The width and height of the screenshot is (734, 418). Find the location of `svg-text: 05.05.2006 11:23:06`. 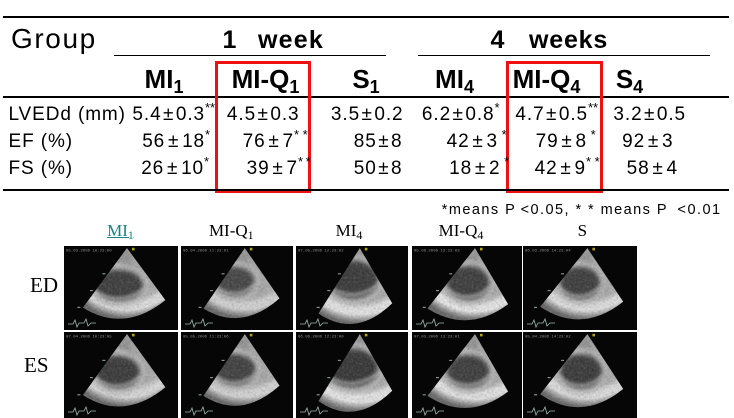

svg-text: 05.05.2006 11:23:06 is located at coordinates (206, 338).